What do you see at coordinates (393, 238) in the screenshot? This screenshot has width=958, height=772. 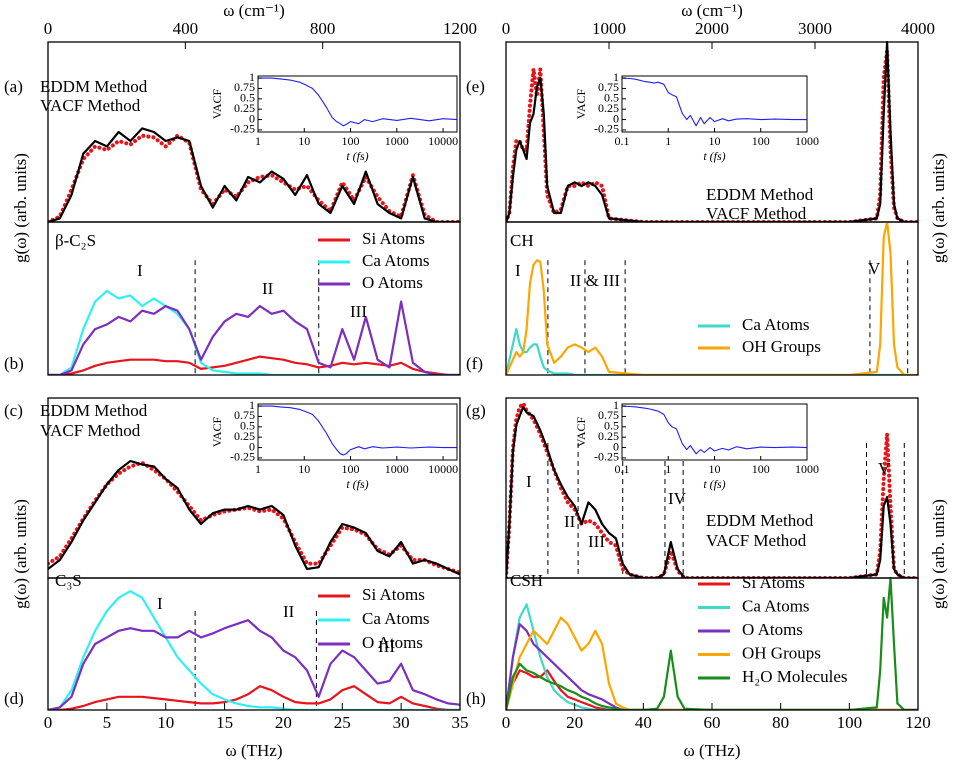 I see `legend-label: Si Atoms` at bounding box center [393, 238].